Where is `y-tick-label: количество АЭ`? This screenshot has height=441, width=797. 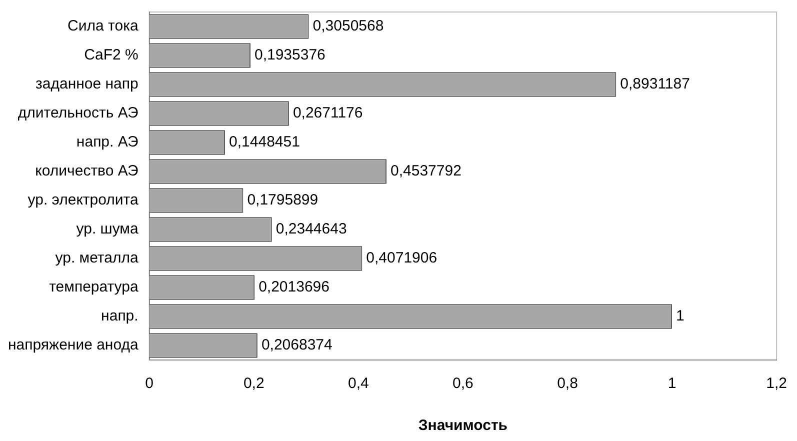 y-tick-label: количество АЭ is located at coordinates (87, 171).